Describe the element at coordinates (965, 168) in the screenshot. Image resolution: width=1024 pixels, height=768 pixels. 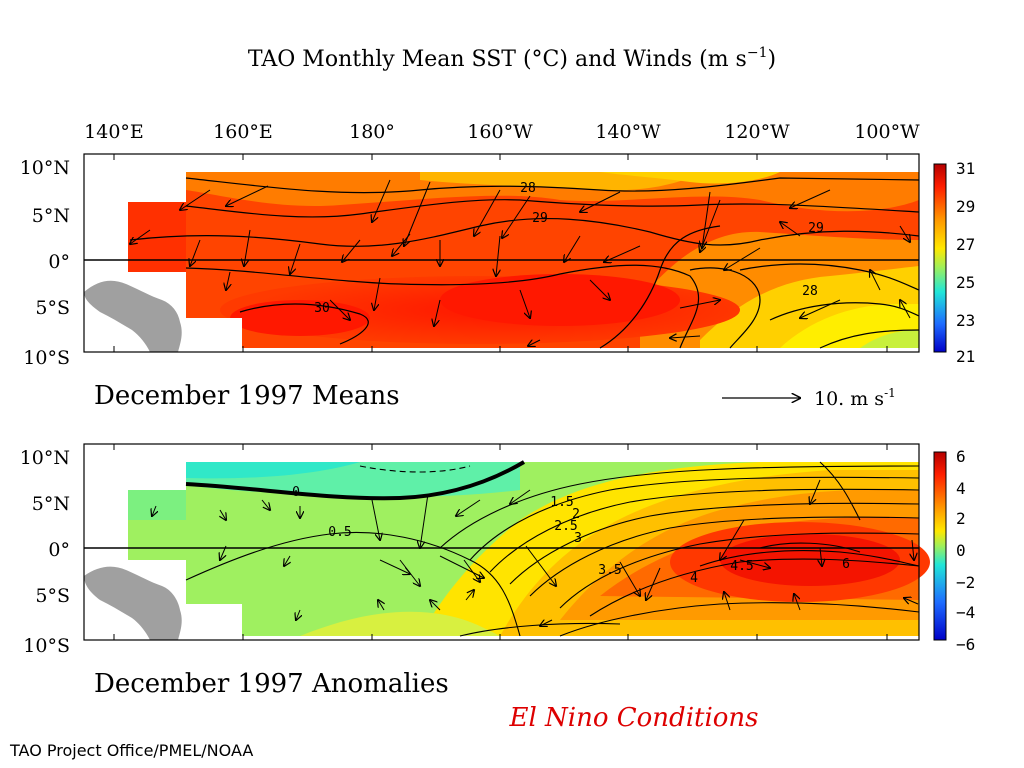
I see `colorbar-label: 31` at that location.